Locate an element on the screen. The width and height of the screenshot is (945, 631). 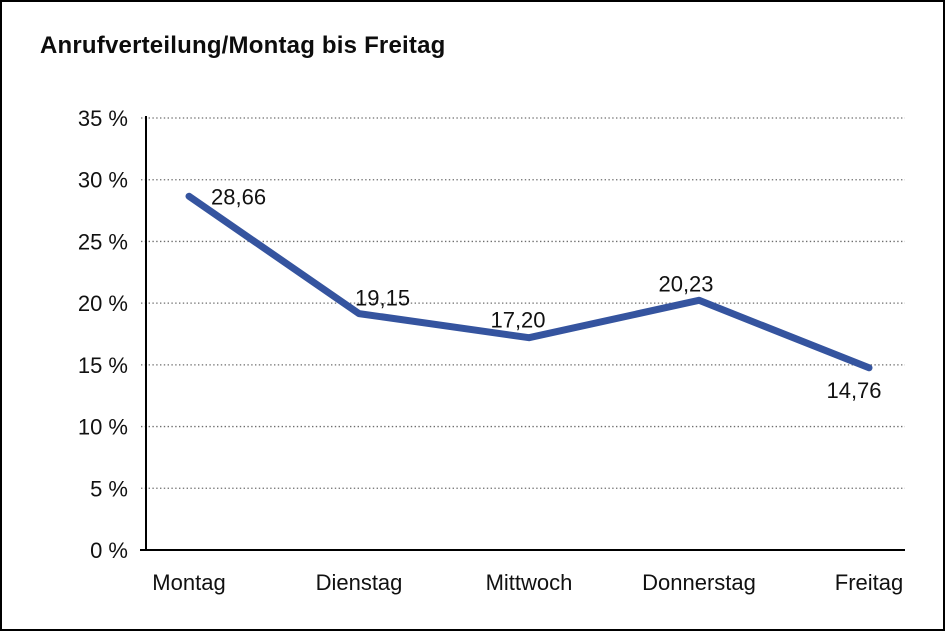
x-axis-category-label: Mittwoch is located at coordinates (529, 582).